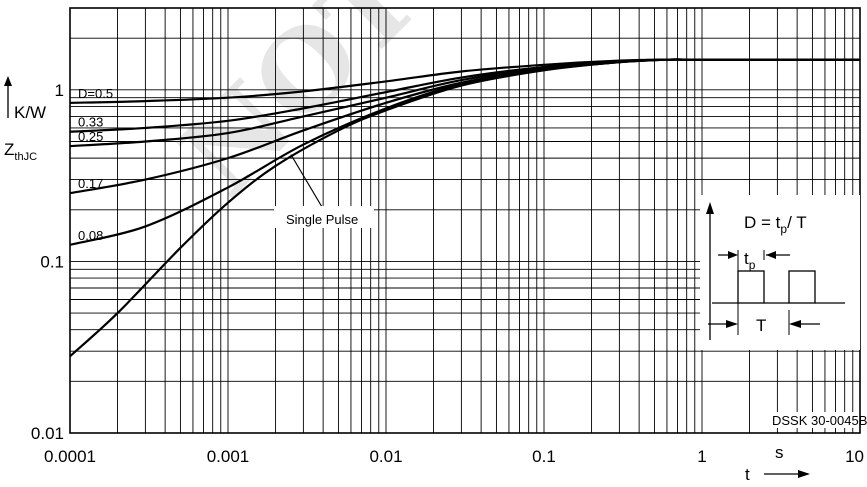 The width and height of the screenshot is (867, 487). Describe the element at coordinates (746, 258) in the screenshot. I see `tp-main: t` at that location.